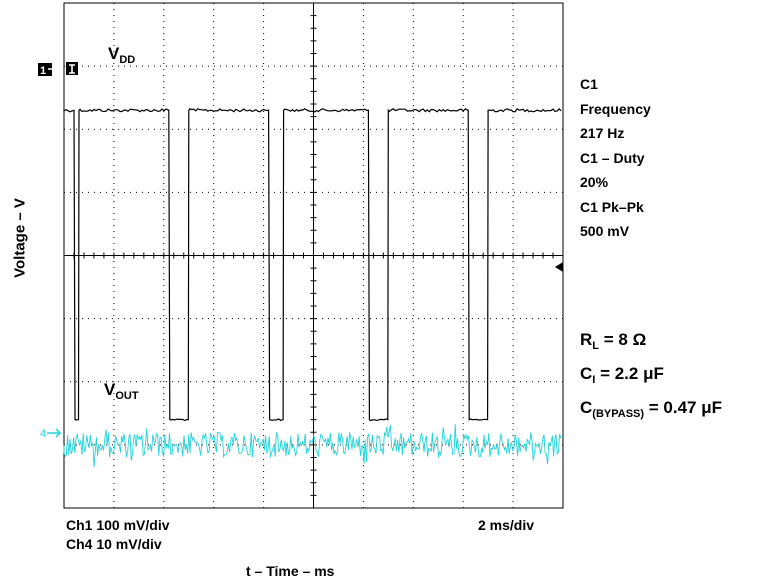 The image size is (771, 585). I want to click on vout-trace, so click(312, 446).